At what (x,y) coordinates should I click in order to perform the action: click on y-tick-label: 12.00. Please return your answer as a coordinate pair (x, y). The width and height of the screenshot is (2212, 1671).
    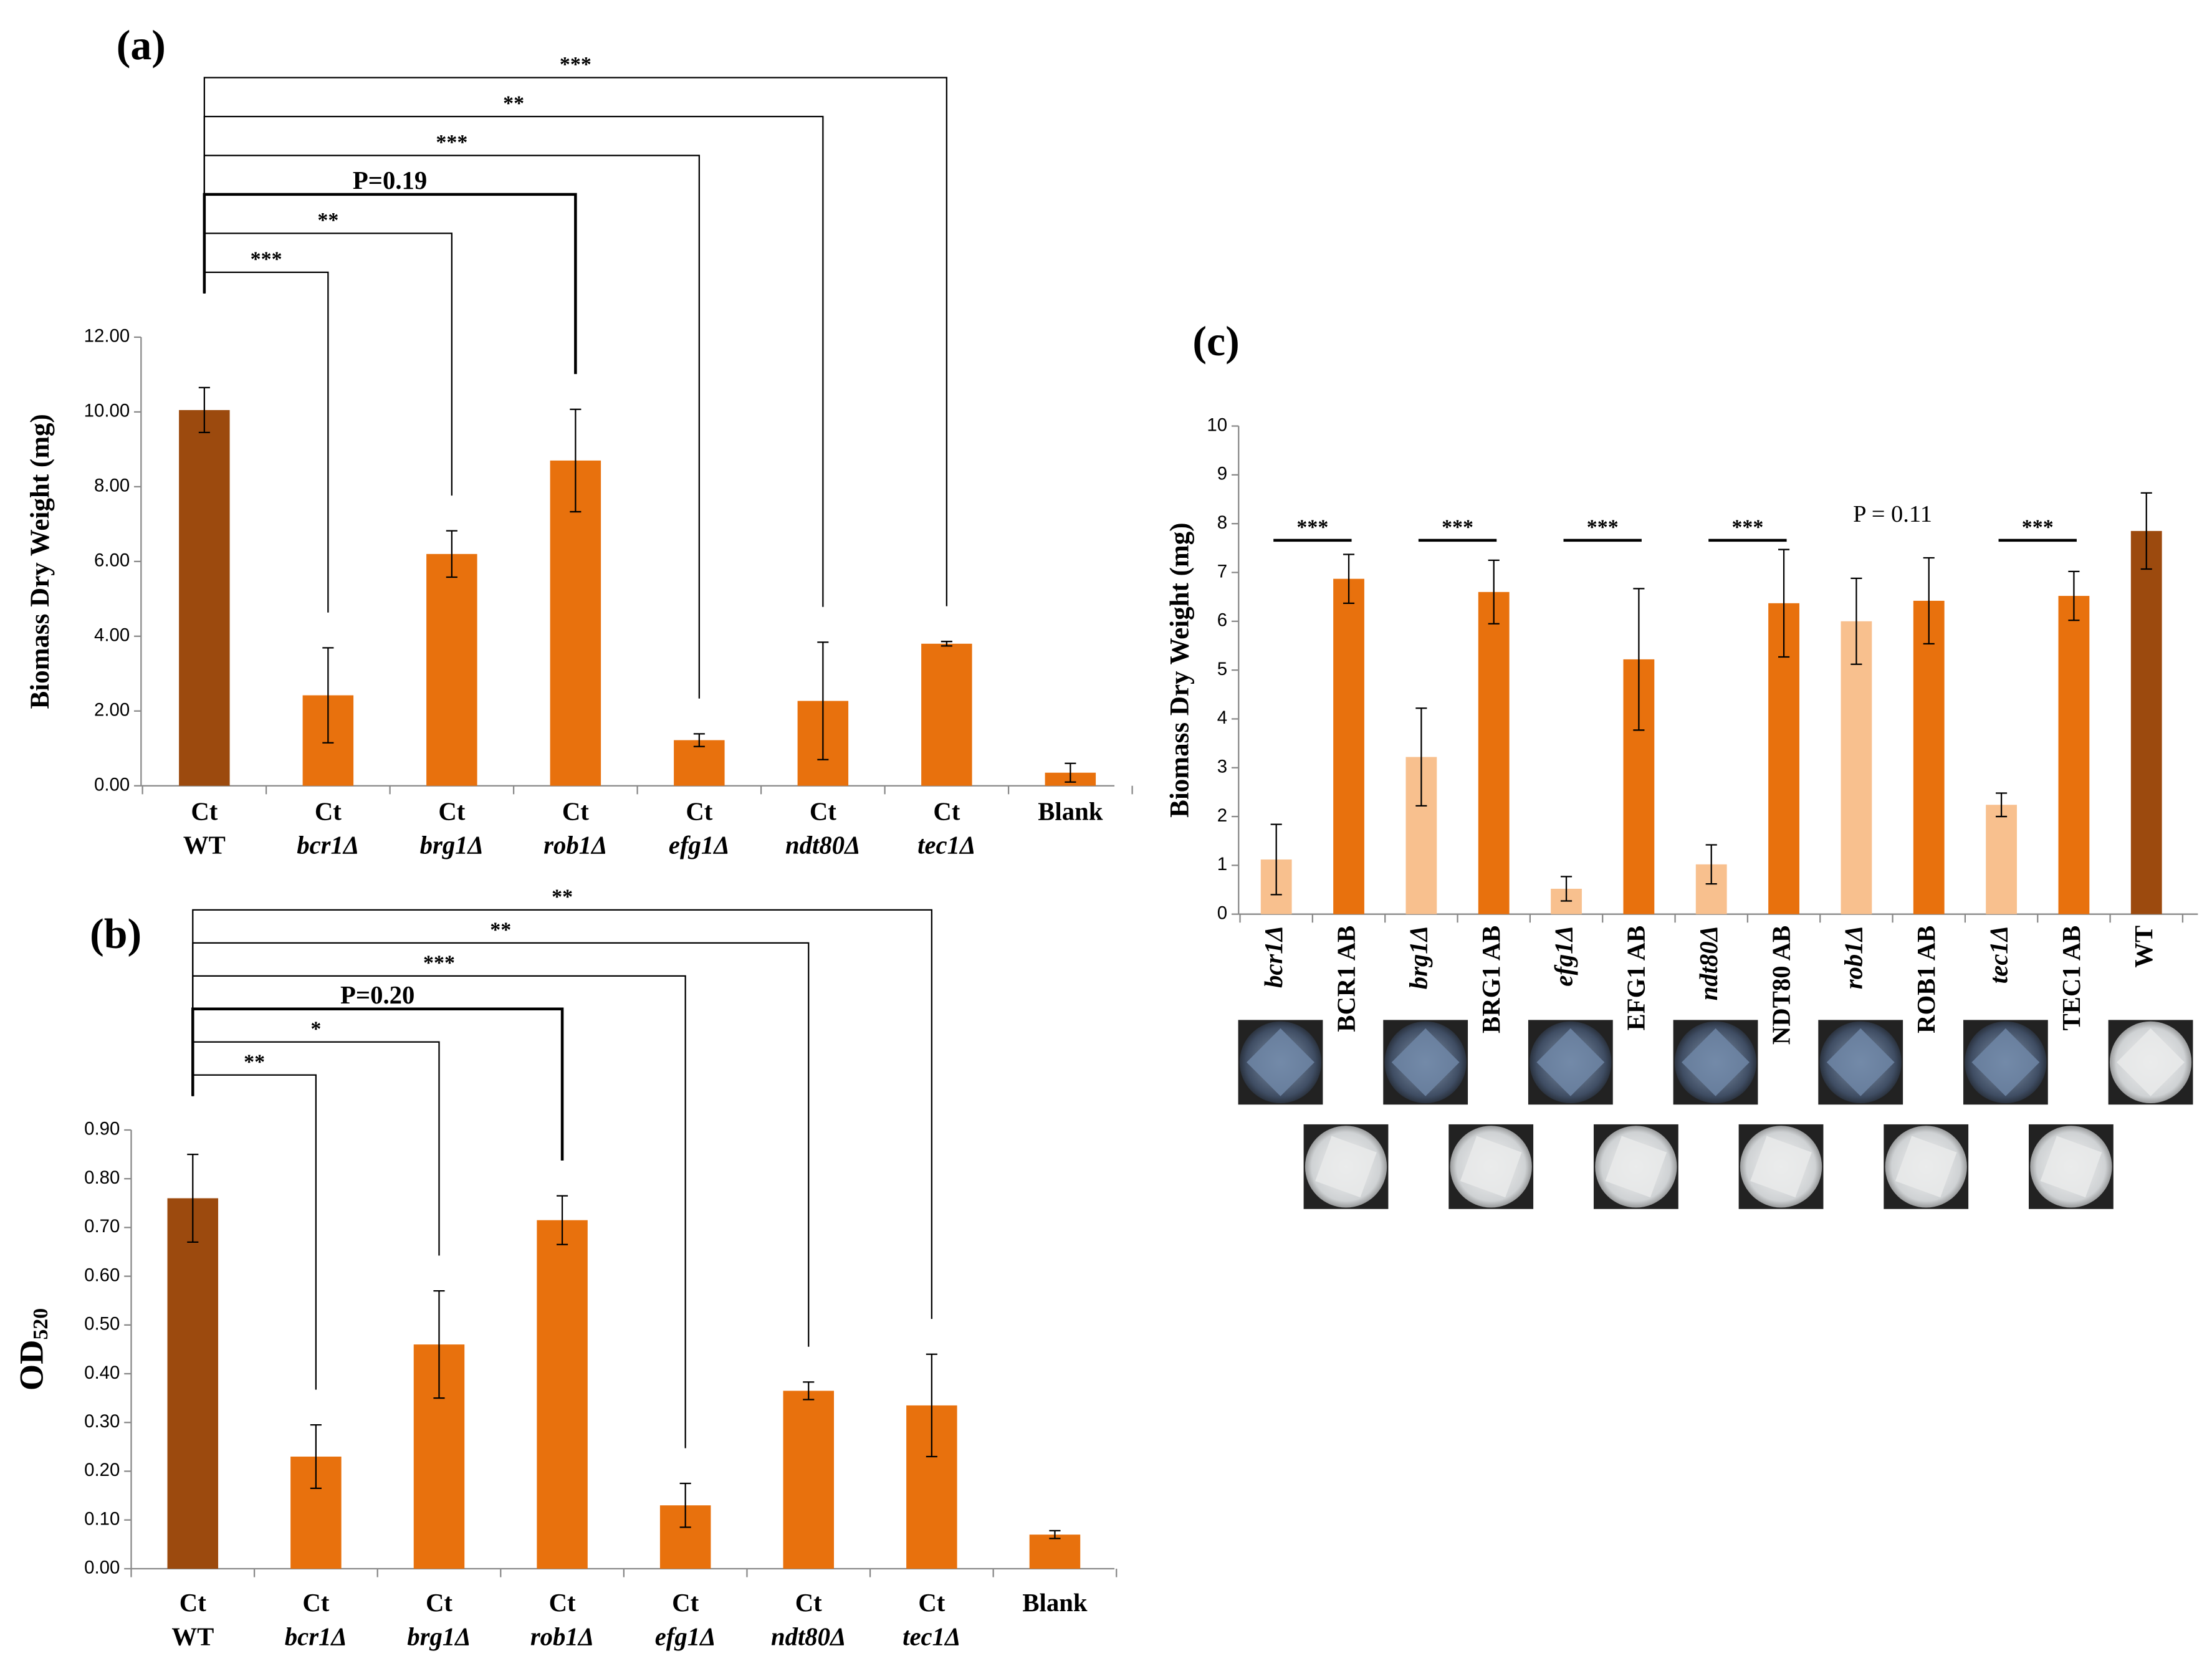
    Looking at the image, I should click on (107, 336).